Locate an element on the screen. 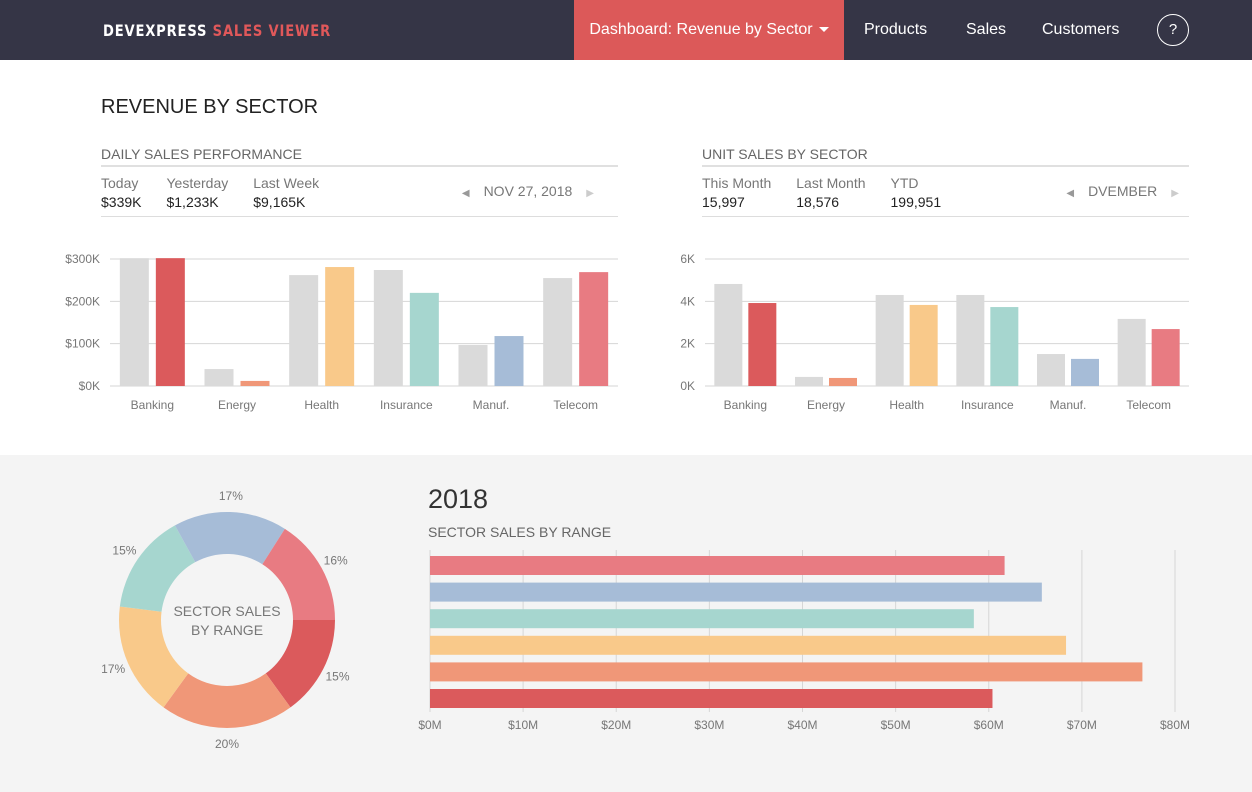 Image resolution: width=1252 pixels, height=792 pixels. month-navigator: ◀ DVEMBER ▶ is located at coordinates (1115, 191).